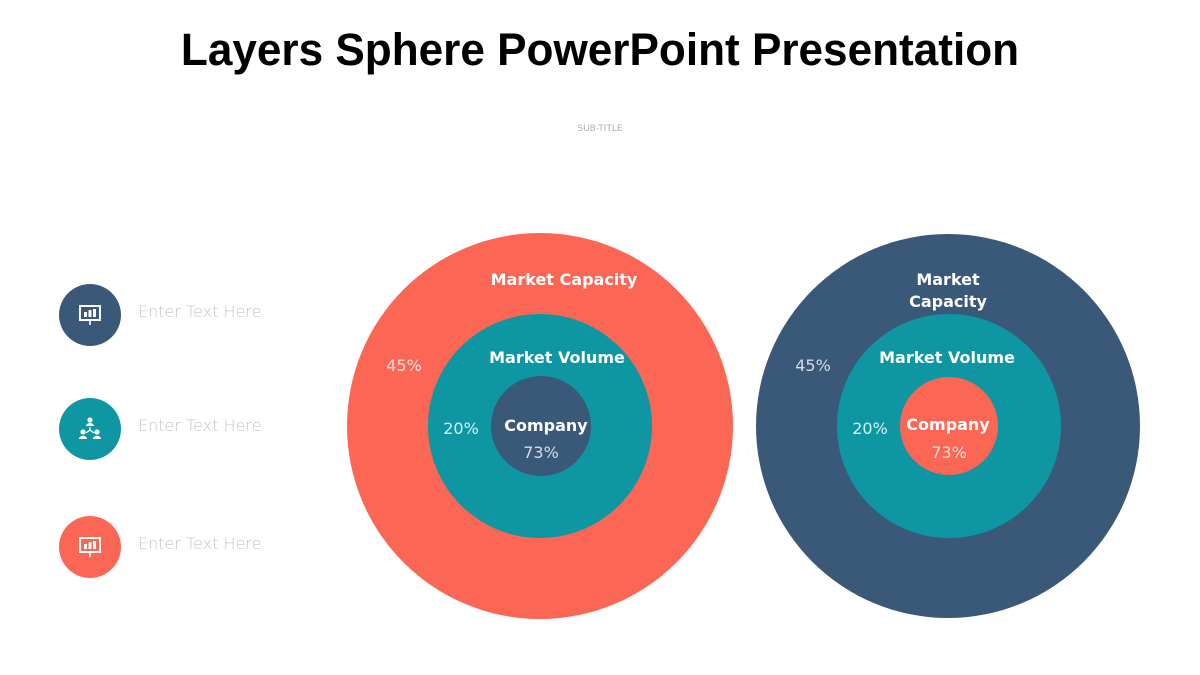 The height and width of the screenshot is (675, 1200). What do you see at coordinates (564, 279) in the screenshot?
I see `outer-layer-label: Market Capacity` at bounding box center [564, 279].